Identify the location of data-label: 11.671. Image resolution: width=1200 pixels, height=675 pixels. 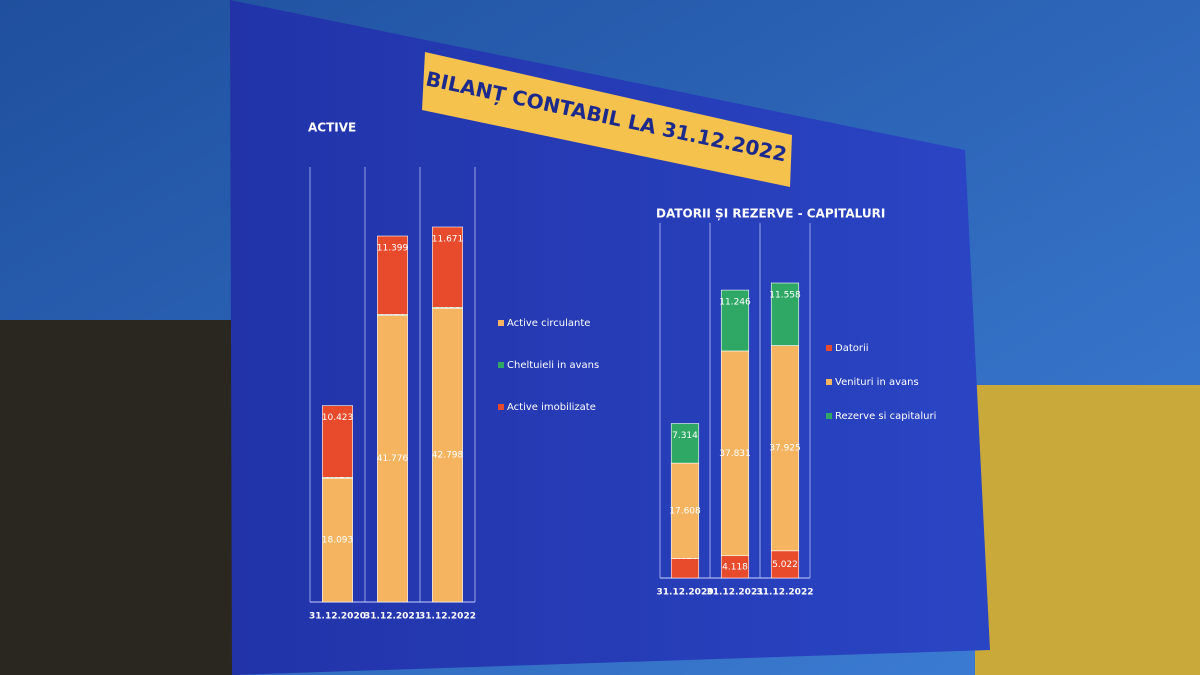
(448, 240).